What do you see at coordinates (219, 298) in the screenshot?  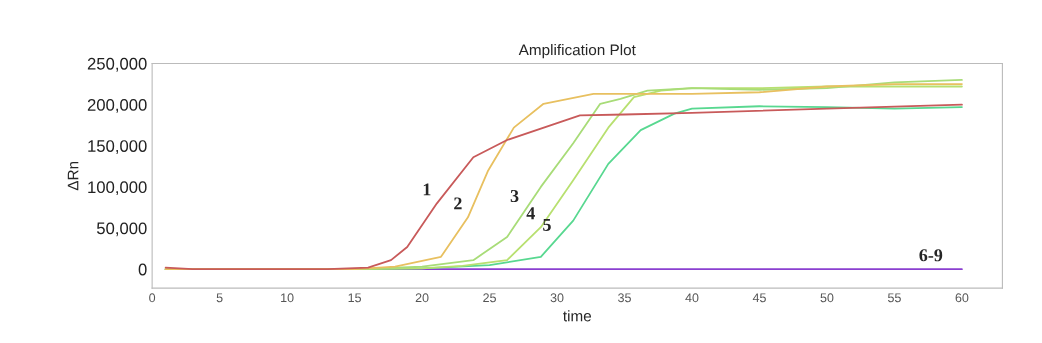 I see `x-tick-label: 5` at bounding box center [219, 298].